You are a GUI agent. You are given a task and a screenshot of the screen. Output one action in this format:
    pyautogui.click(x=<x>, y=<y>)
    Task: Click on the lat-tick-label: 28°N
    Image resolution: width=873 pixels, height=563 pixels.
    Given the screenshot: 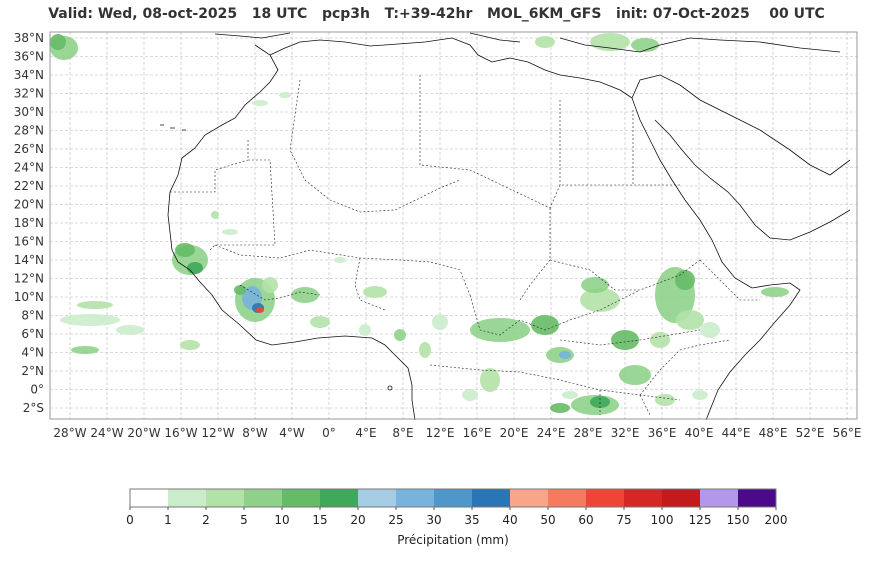 What is the action you would take?
    pyautogui.click(x=29, y=131)
    